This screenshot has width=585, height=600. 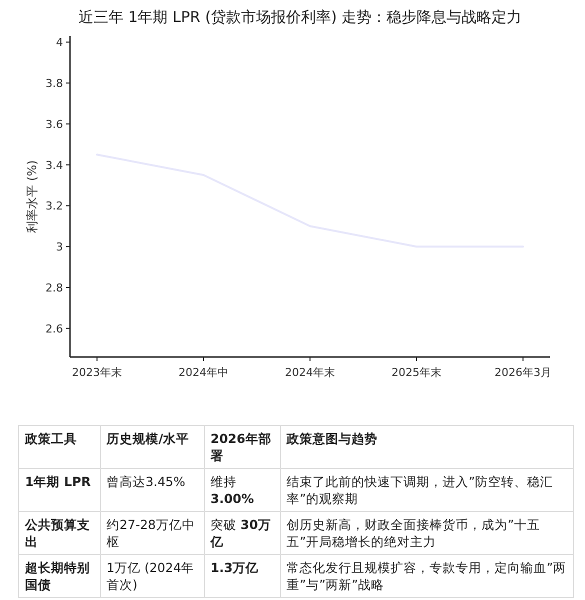 I want to click on text: 超长期特别国债, so click(x=59, y=576).